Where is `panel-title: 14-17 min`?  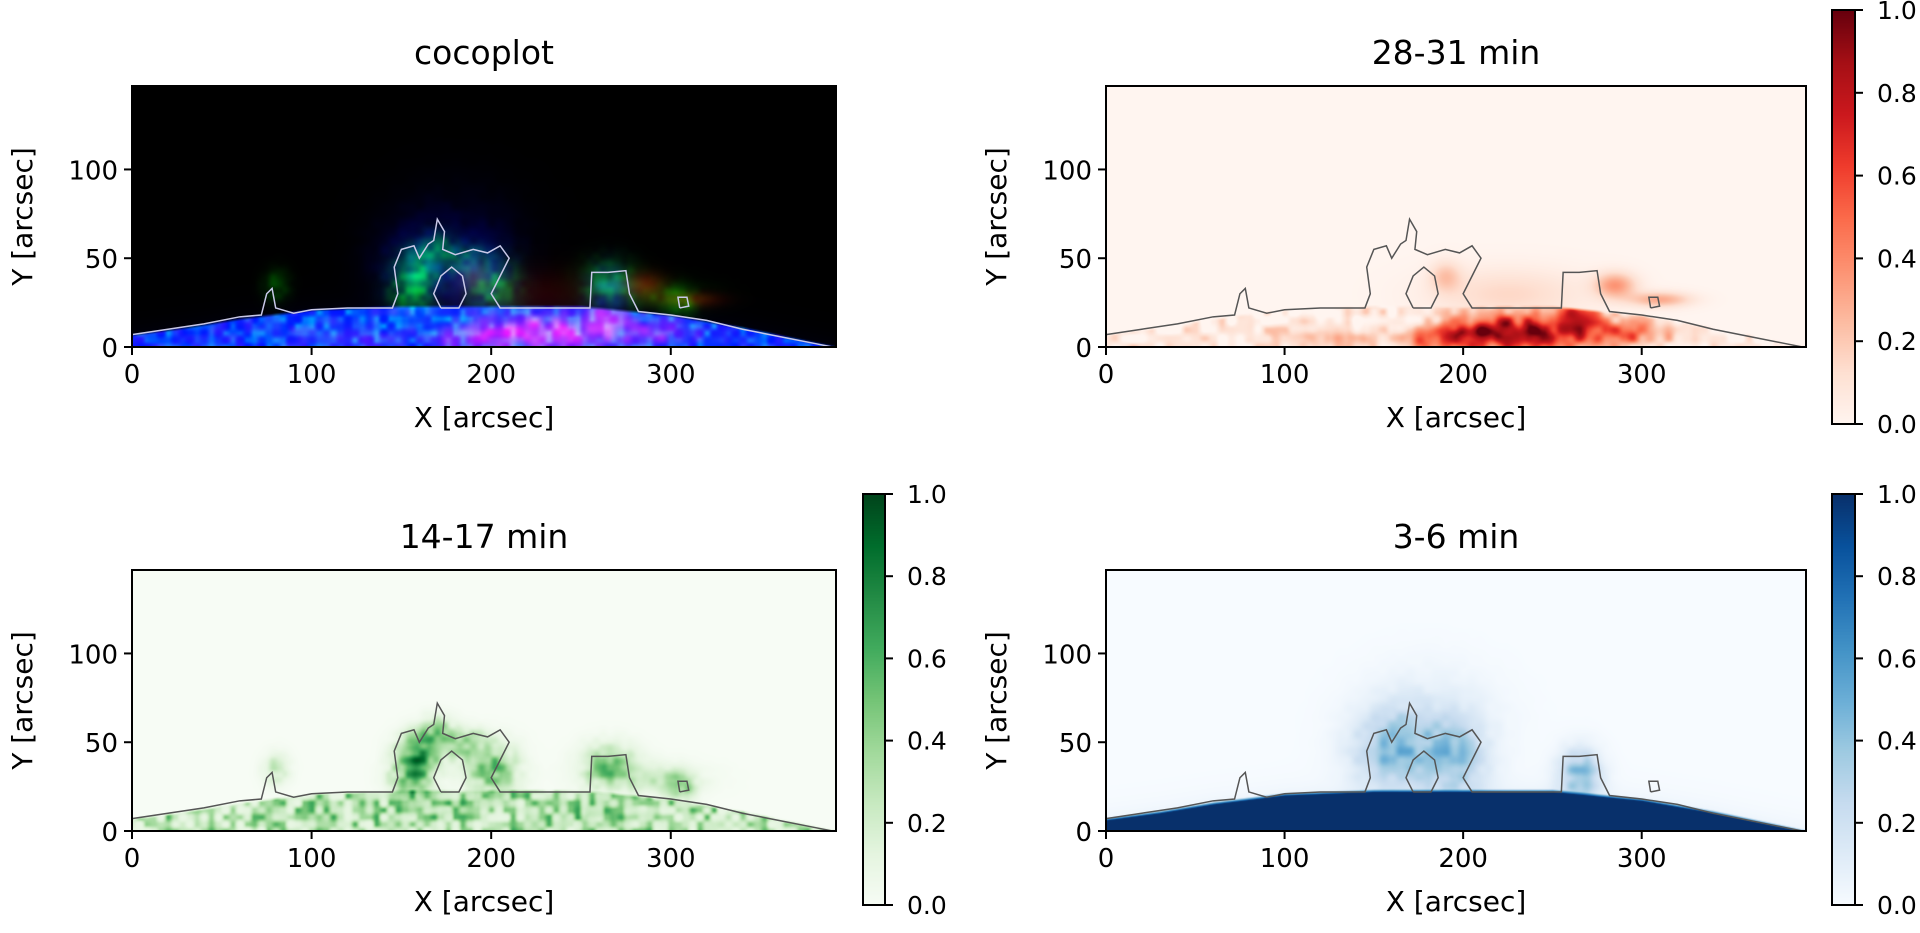 panel-title: 14-17 min is located at coordinates (484, 536).